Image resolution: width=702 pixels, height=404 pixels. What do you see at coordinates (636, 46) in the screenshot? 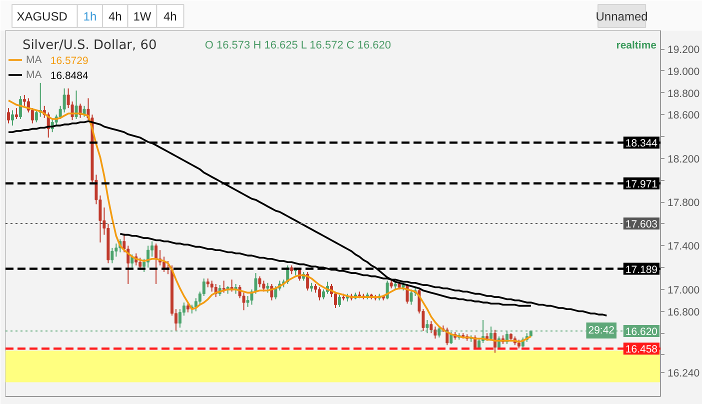
I see `annotation: realtime` at bounding box center [636, 46].